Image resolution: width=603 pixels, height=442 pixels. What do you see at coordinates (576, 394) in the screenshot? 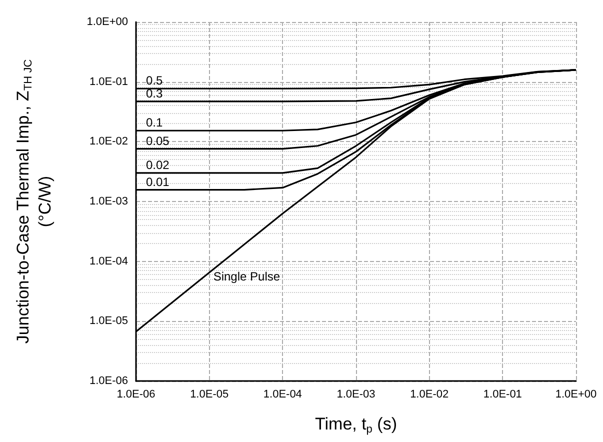
I see `x-tick-label: 1.0E+00` at bounding box center [576, 394].